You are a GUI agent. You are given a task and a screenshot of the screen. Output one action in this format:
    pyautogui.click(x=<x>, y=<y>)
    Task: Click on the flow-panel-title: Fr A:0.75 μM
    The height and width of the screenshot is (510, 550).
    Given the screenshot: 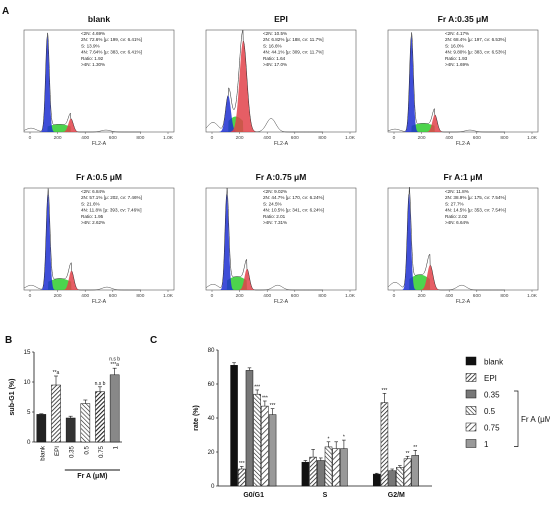 What is the action you would take?
    pyautogui.click(x=281, y=177)
    